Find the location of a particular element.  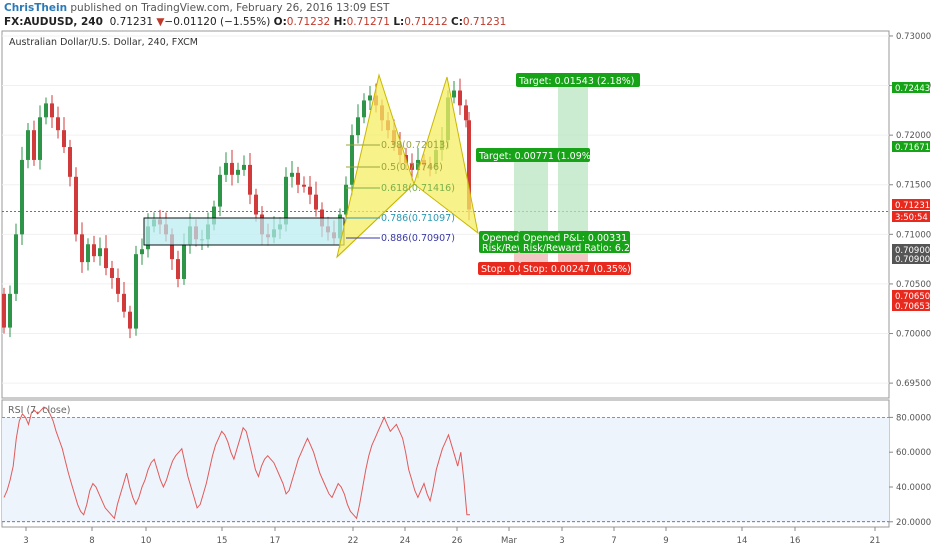

fib-level-label: 0.5(0.71746) is located at coordinates (412, 167).